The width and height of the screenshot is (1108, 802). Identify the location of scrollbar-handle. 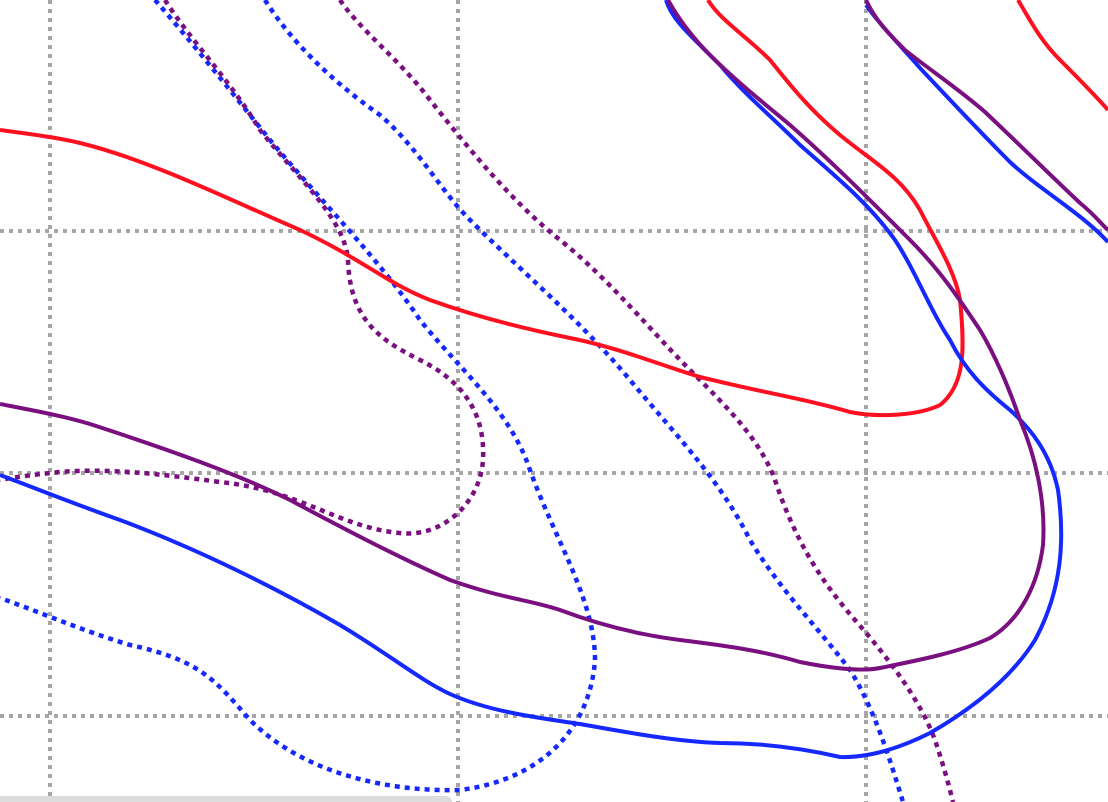
(226, 799).